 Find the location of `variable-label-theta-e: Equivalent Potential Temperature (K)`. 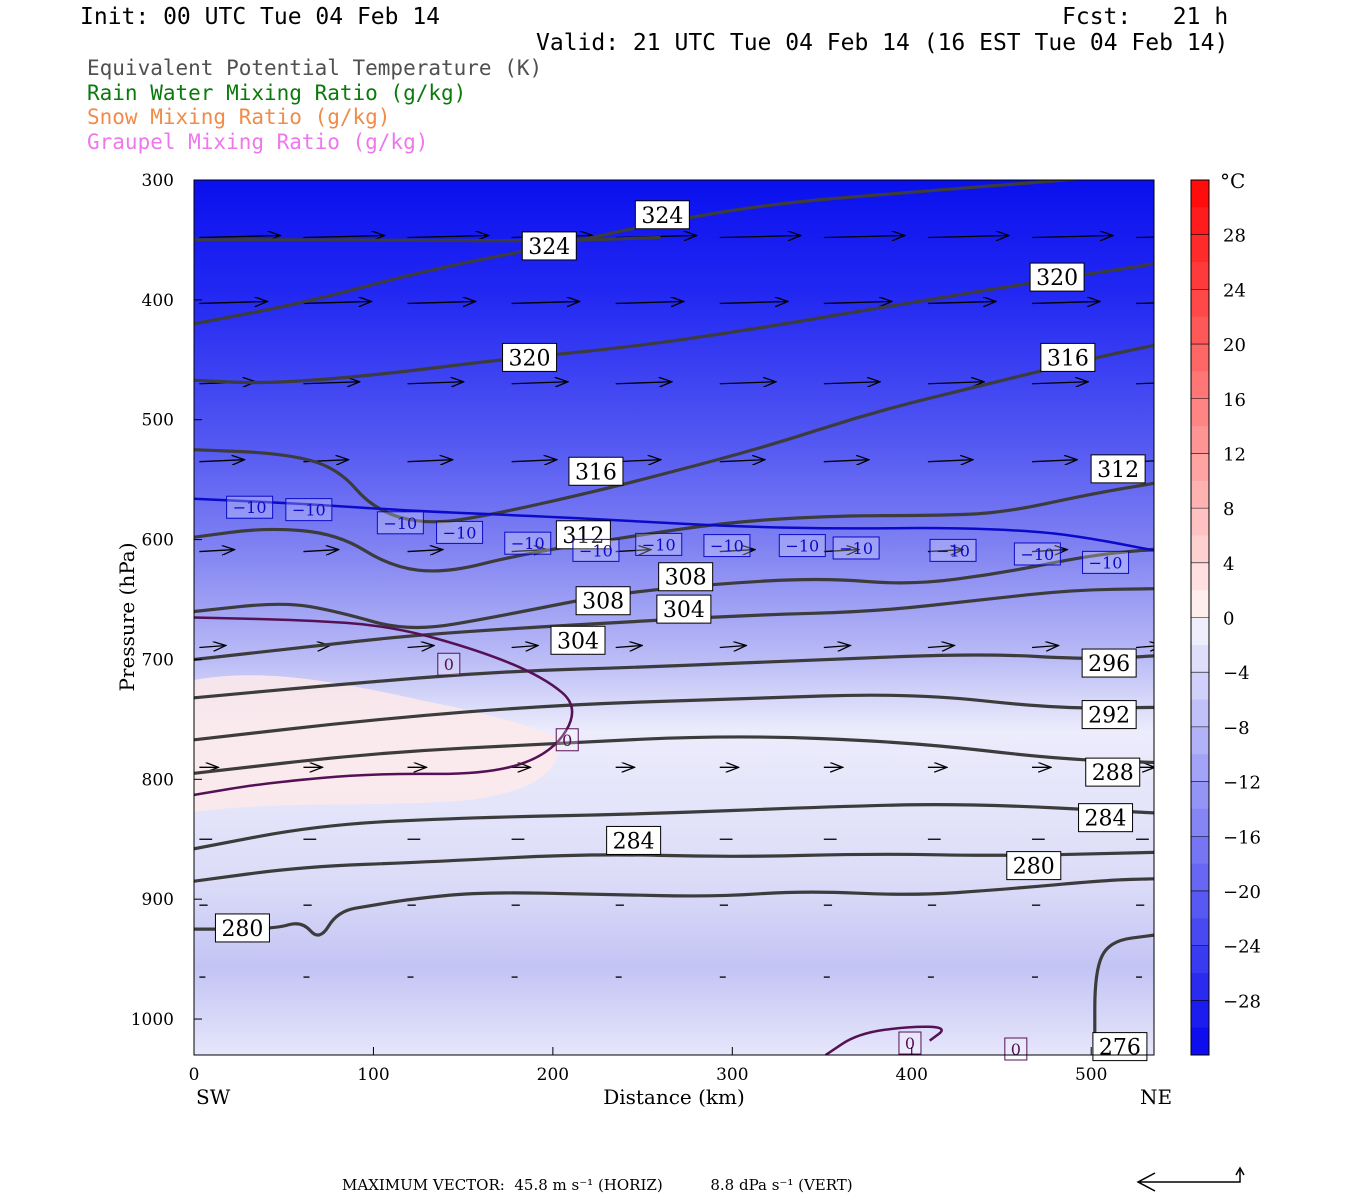

variable-label-theta-e: Equivalent Potential Temperature (K) is located at coordinates (315, 68).